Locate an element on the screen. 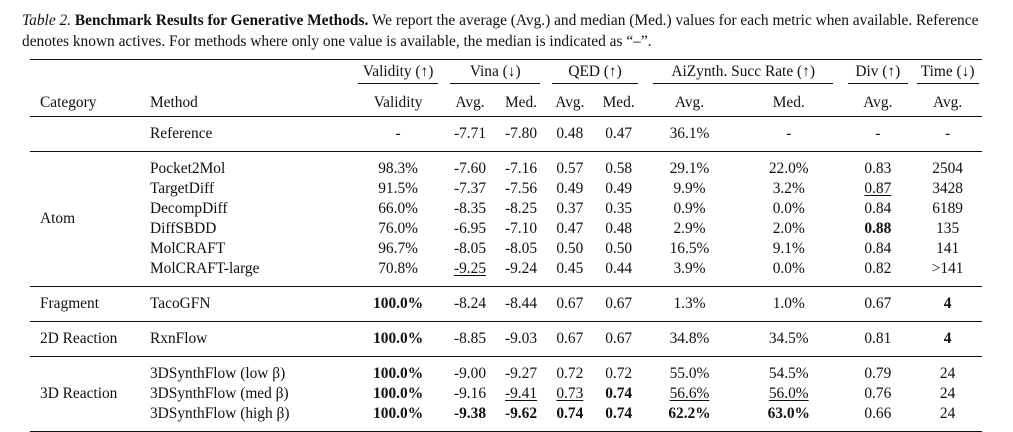 This screenshot has height=432, width=1013. value-cell: 98.3% is located at coordinates (398, 168).